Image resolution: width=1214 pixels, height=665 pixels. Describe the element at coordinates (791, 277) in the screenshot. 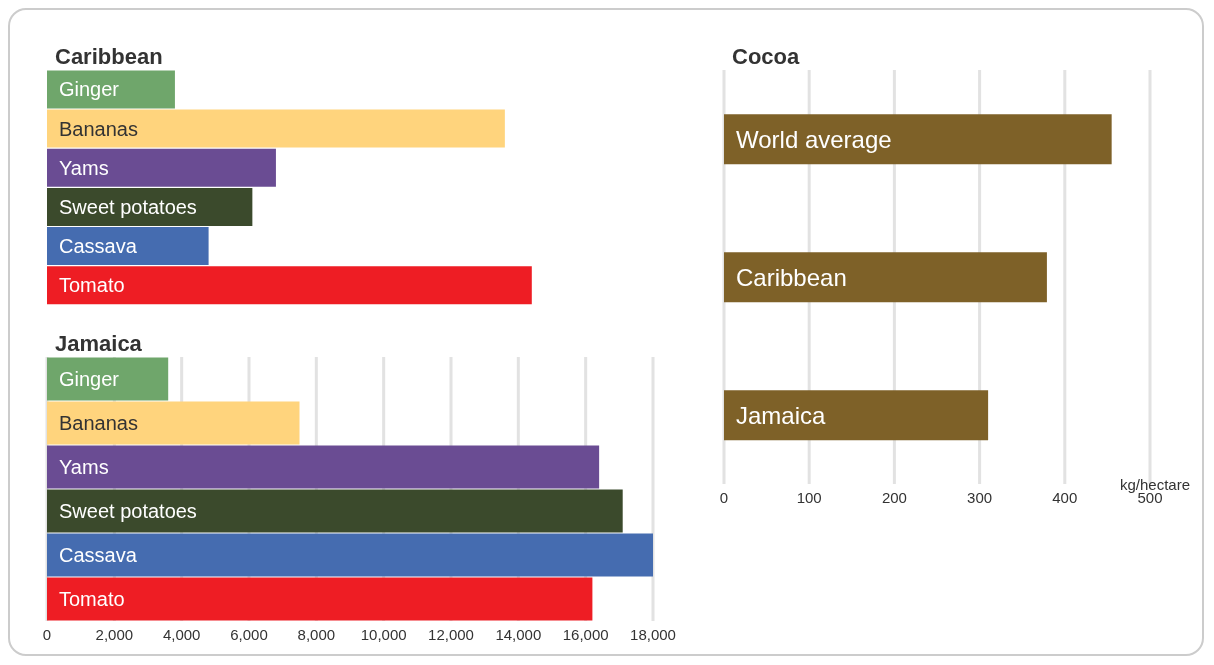

I see `y-tick-label: Caribbean` at that location.